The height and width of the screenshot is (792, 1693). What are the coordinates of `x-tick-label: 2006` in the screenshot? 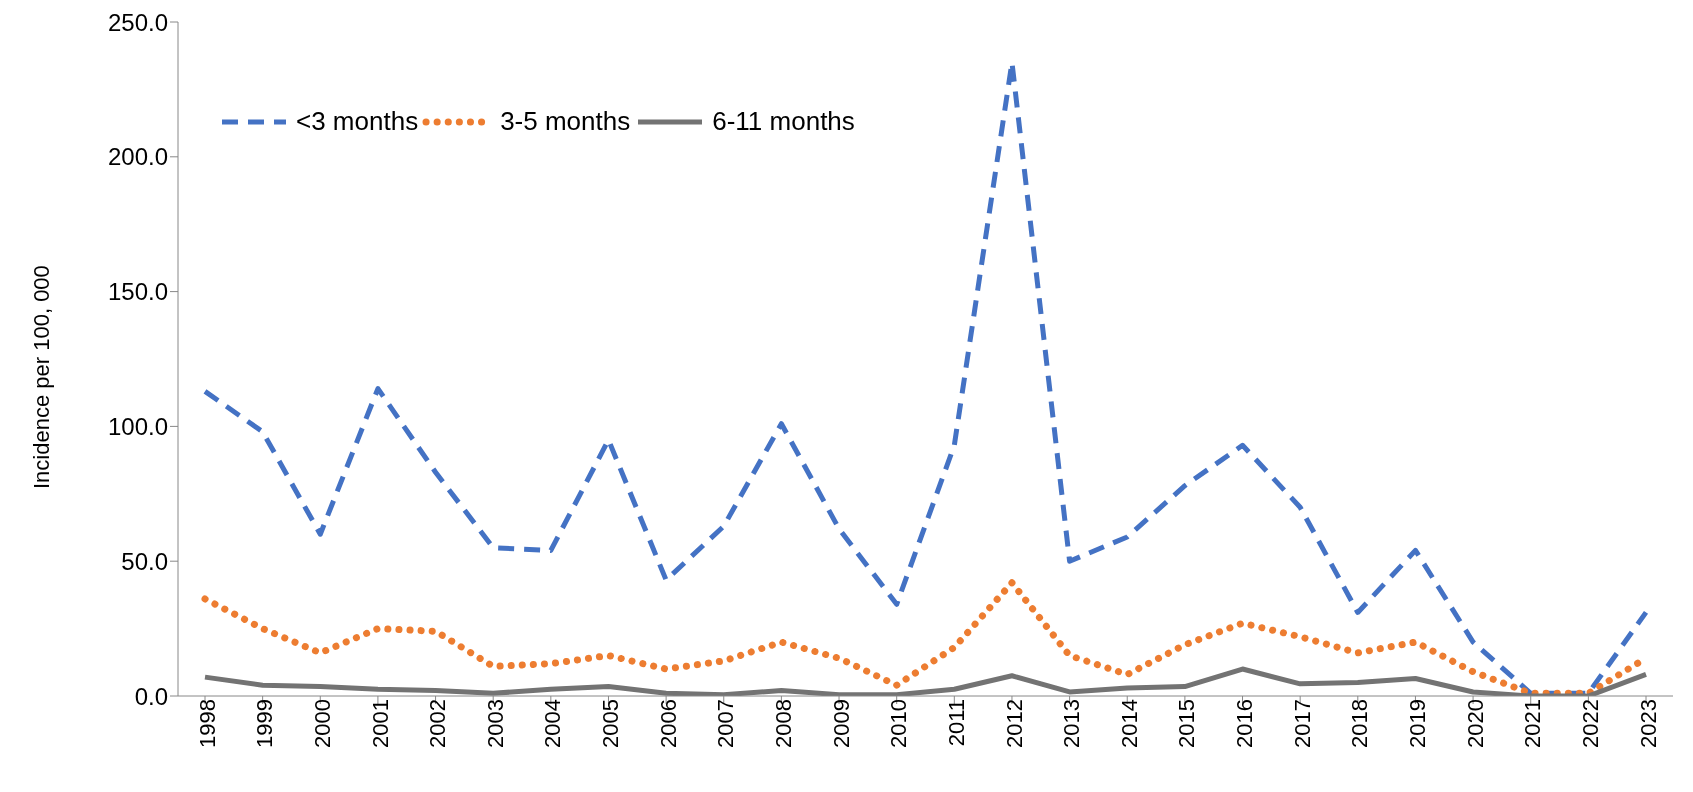 It's located at (668, 723).